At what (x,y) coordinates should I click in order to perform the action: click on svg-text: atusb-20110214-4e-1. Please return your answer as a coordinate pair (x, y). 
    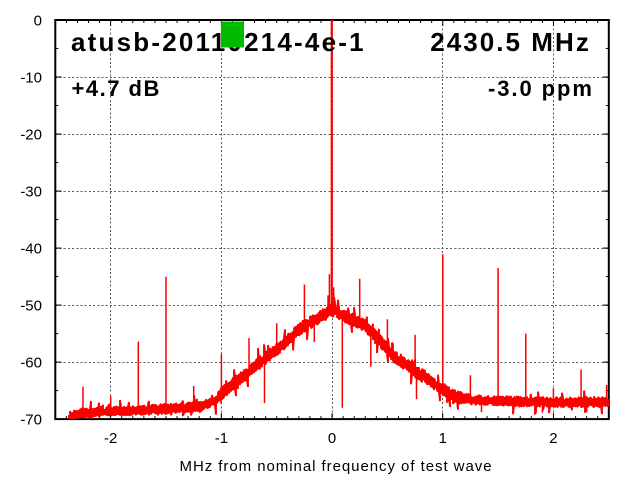
    Looking at the image, I should click on (218, 42).